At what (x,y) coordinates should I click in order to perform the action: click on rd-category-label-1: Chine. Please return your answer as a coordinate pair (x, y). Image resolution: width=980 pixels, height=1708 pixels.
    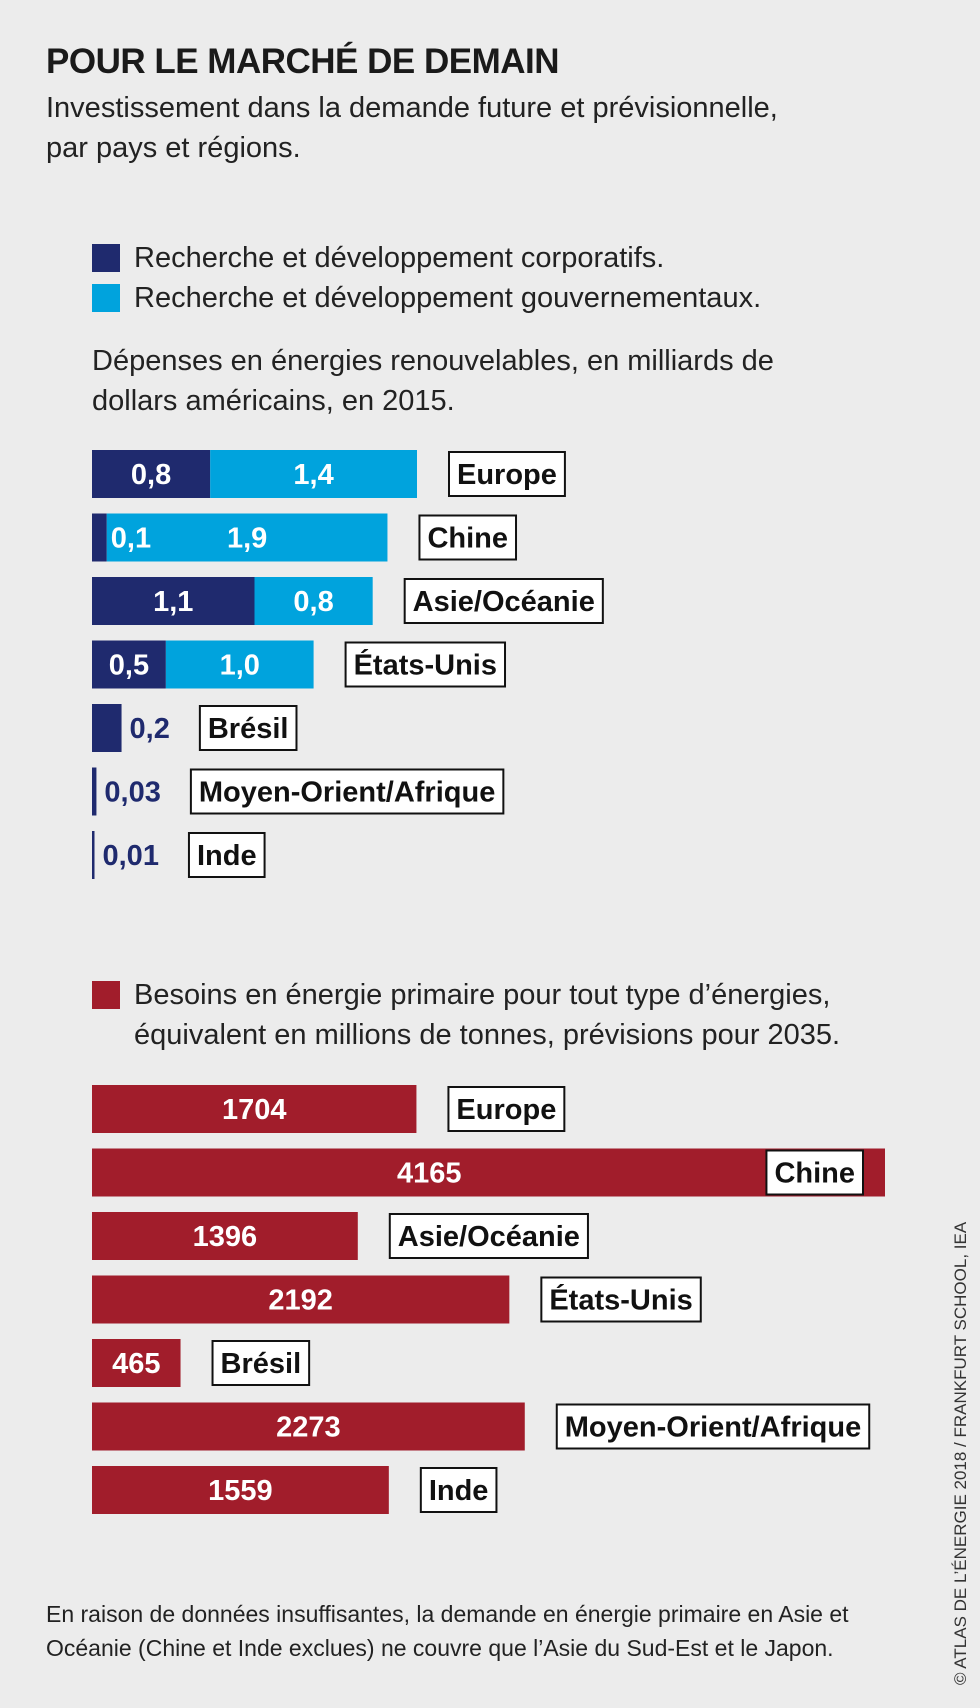
    Looking at the image, I should click on (467, 539).